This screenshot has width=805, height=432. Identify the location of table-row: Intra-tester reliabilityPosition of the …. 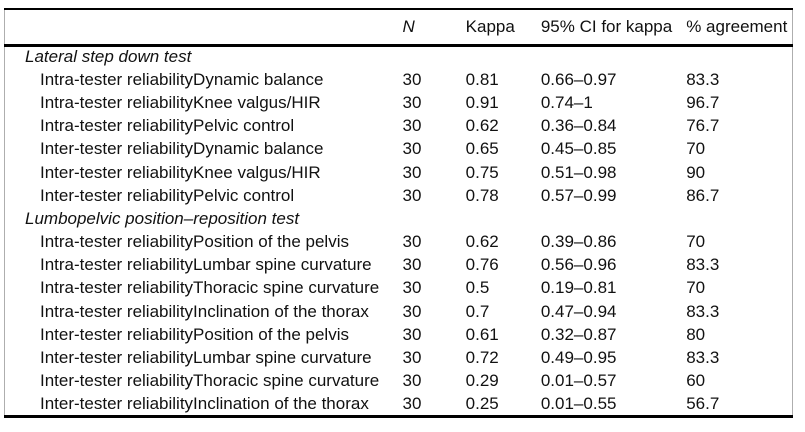
(399, 242).